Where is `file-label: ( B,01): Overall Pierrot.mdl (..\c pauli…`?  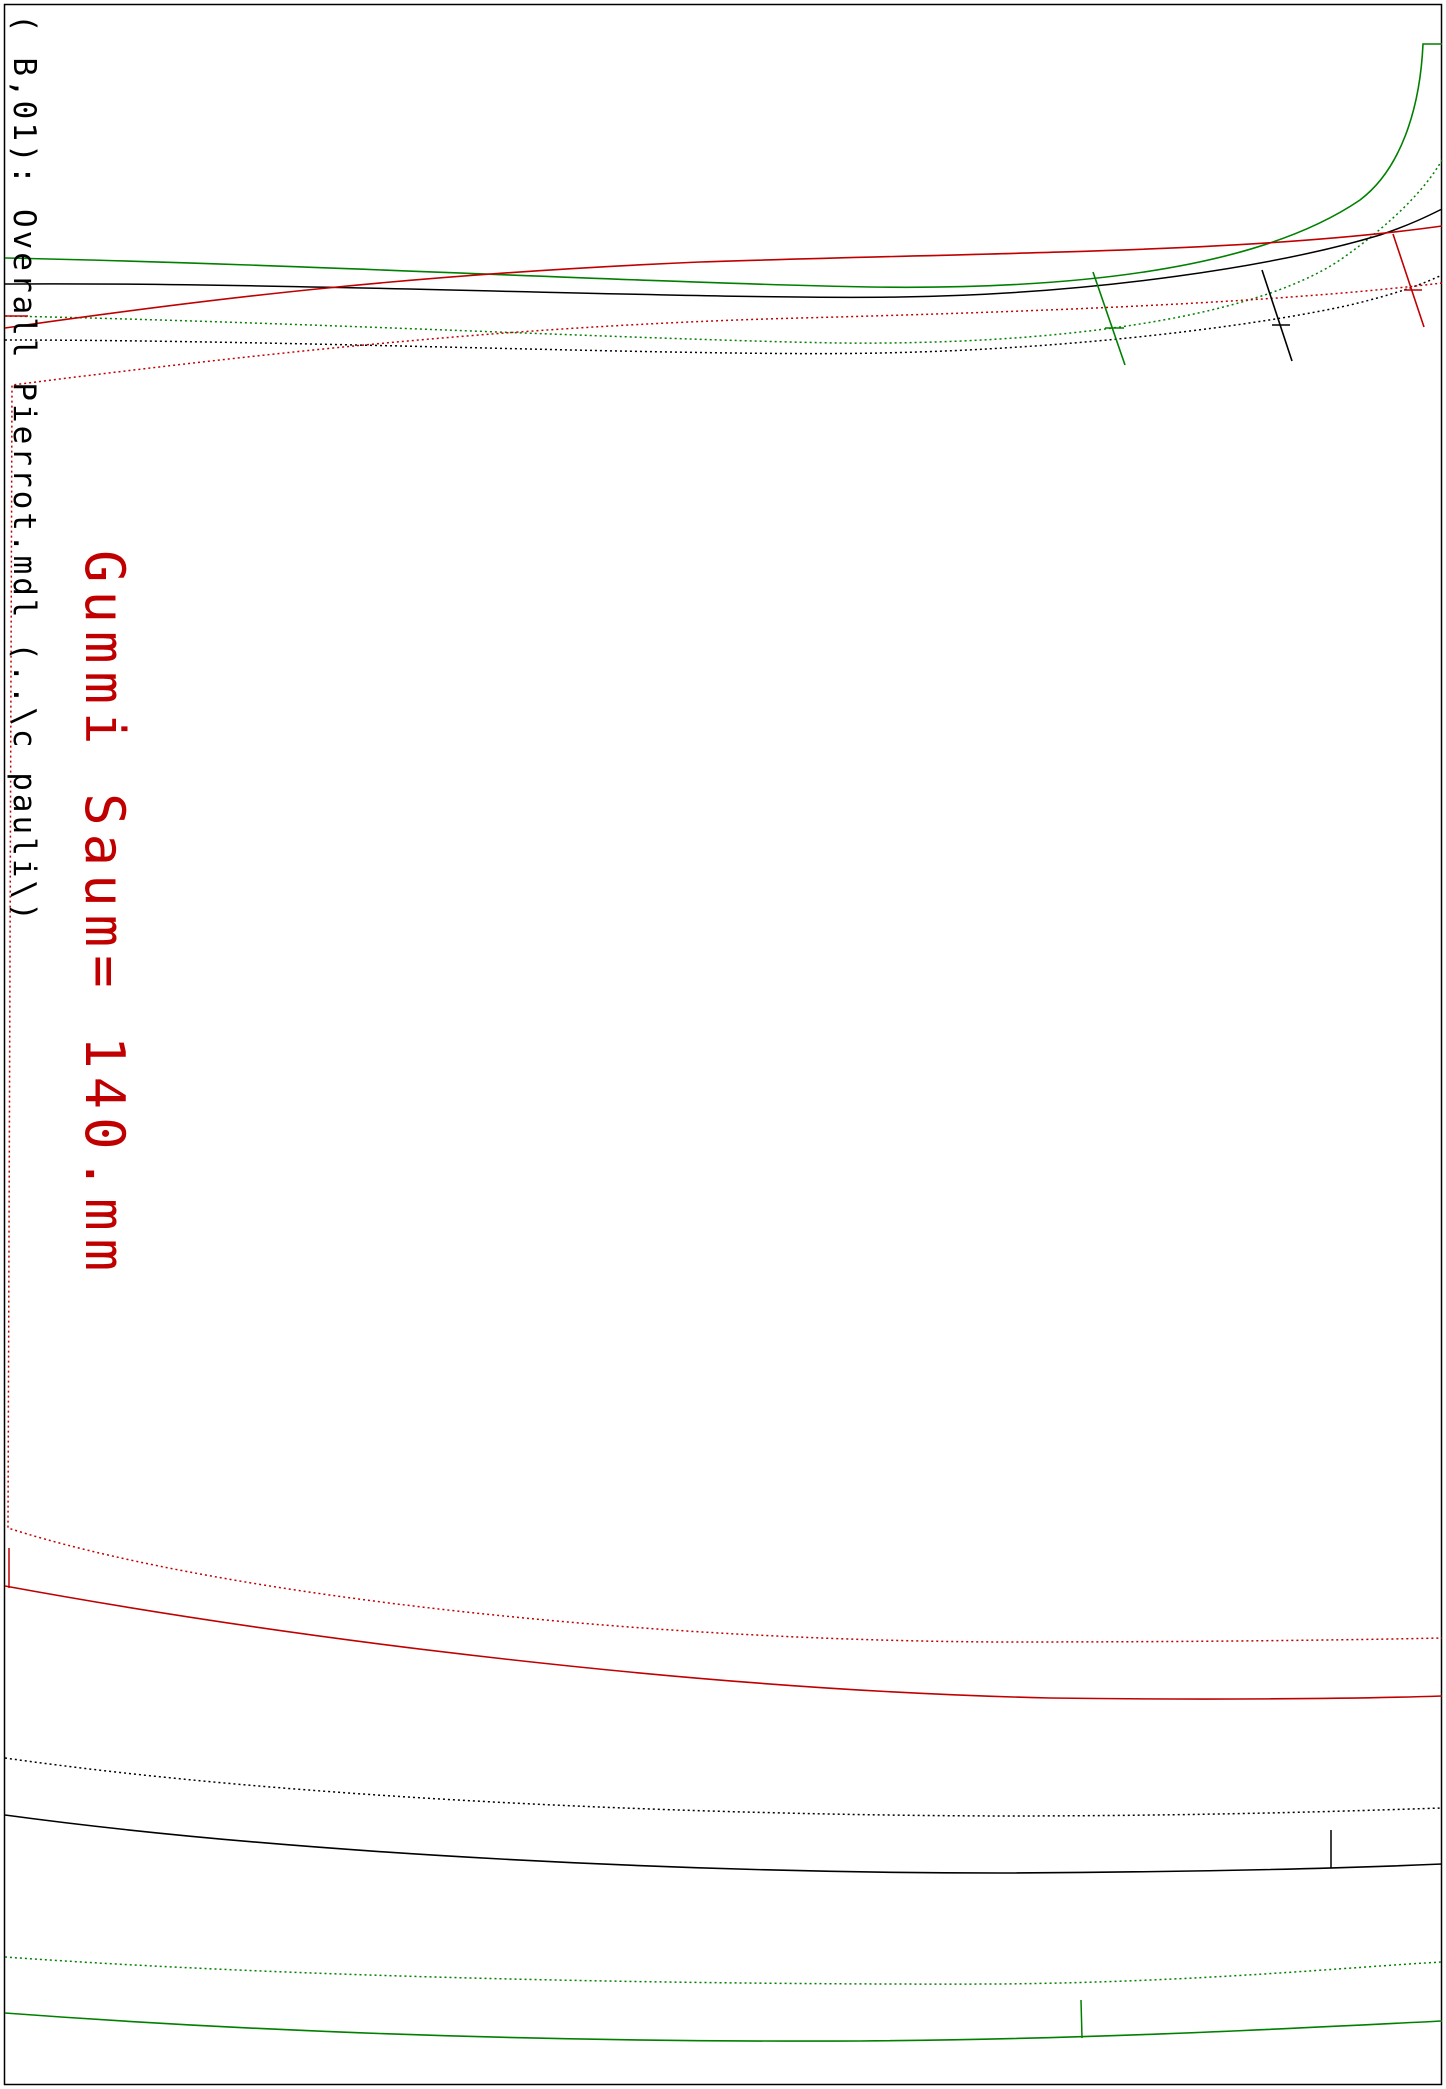 file-label: ( B,01): Overall Pierrot.mdl (..\c pauli… is located at coordinates (24, 469).